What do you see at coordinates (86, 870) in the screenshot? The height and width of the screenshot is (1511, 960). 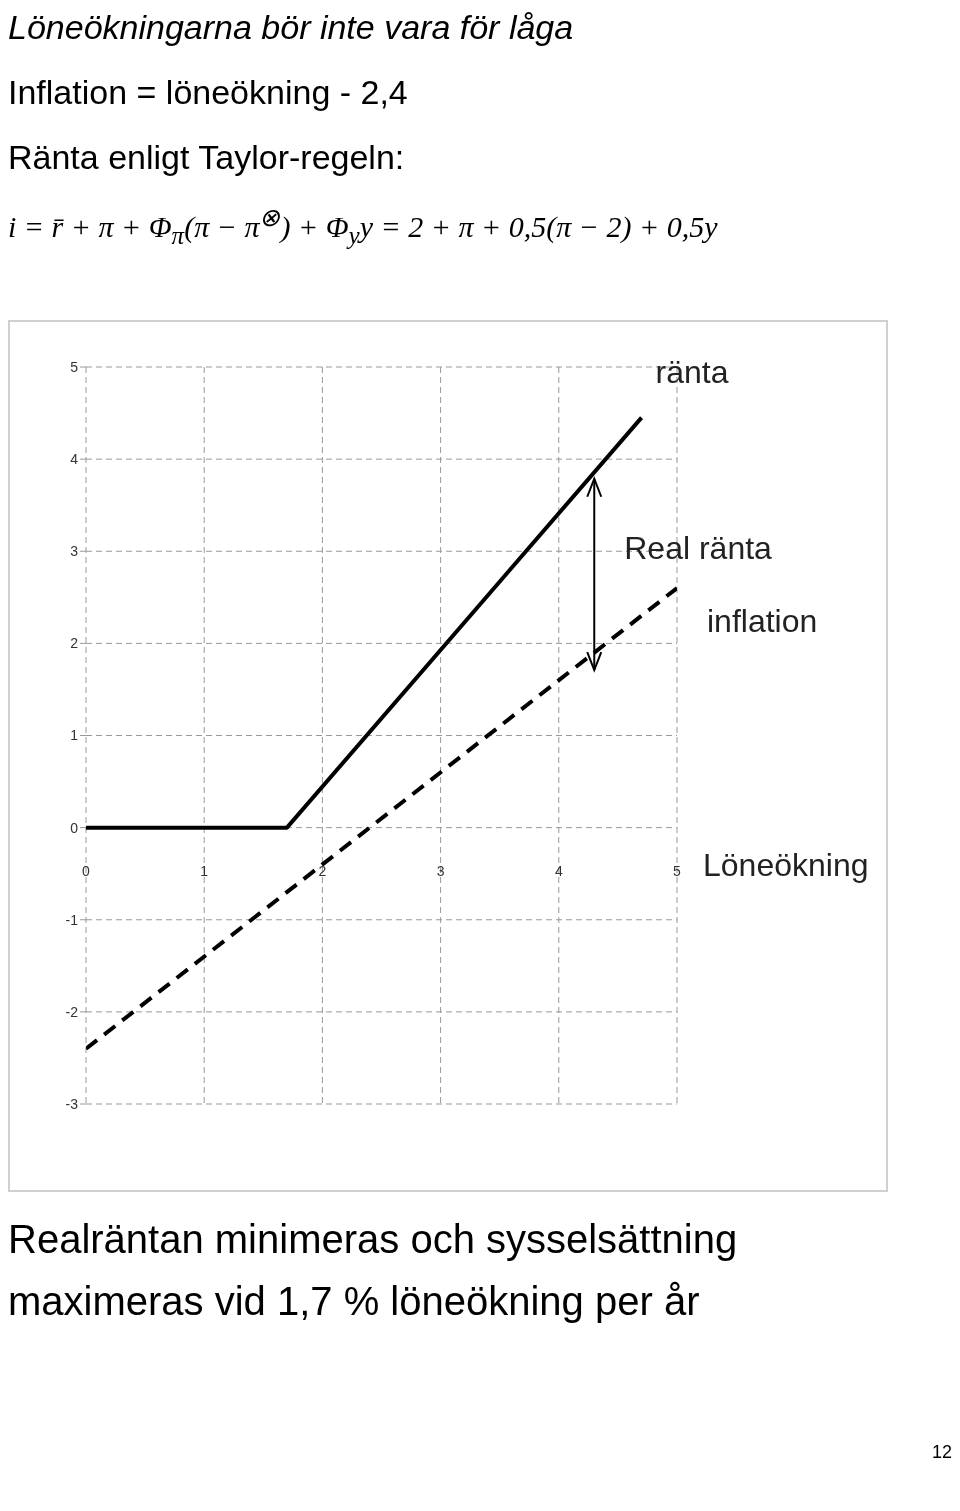 I see `x-tick-label: 0` at bounding box center [86, 870].